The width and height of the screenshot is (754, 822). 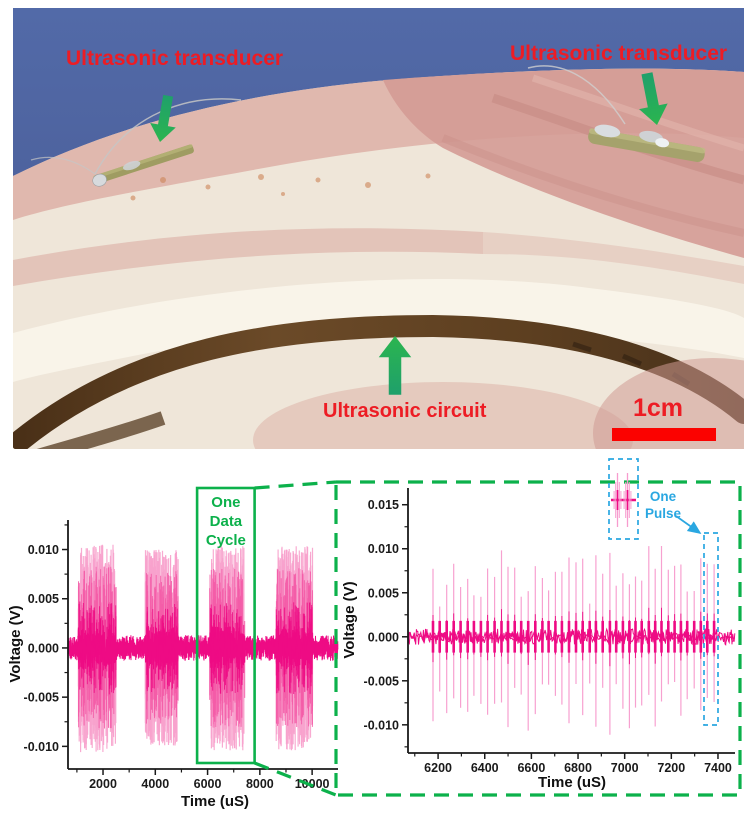 I want to click on svg-text: 6600, so click(x=531, y=768).